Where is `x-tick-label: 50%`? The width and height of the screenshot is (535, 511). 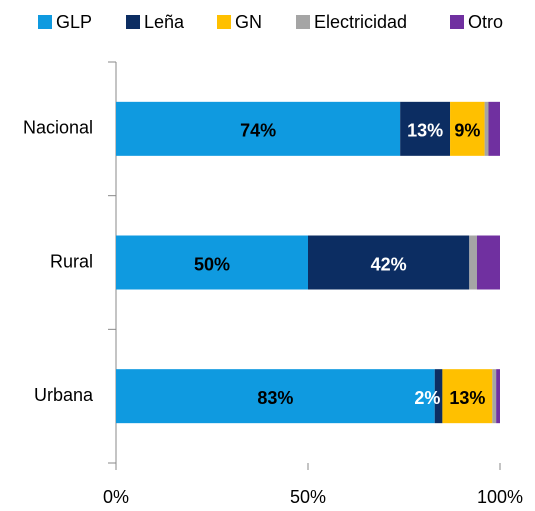 x-tick-label: 50% is located at coordinates (308, 497).